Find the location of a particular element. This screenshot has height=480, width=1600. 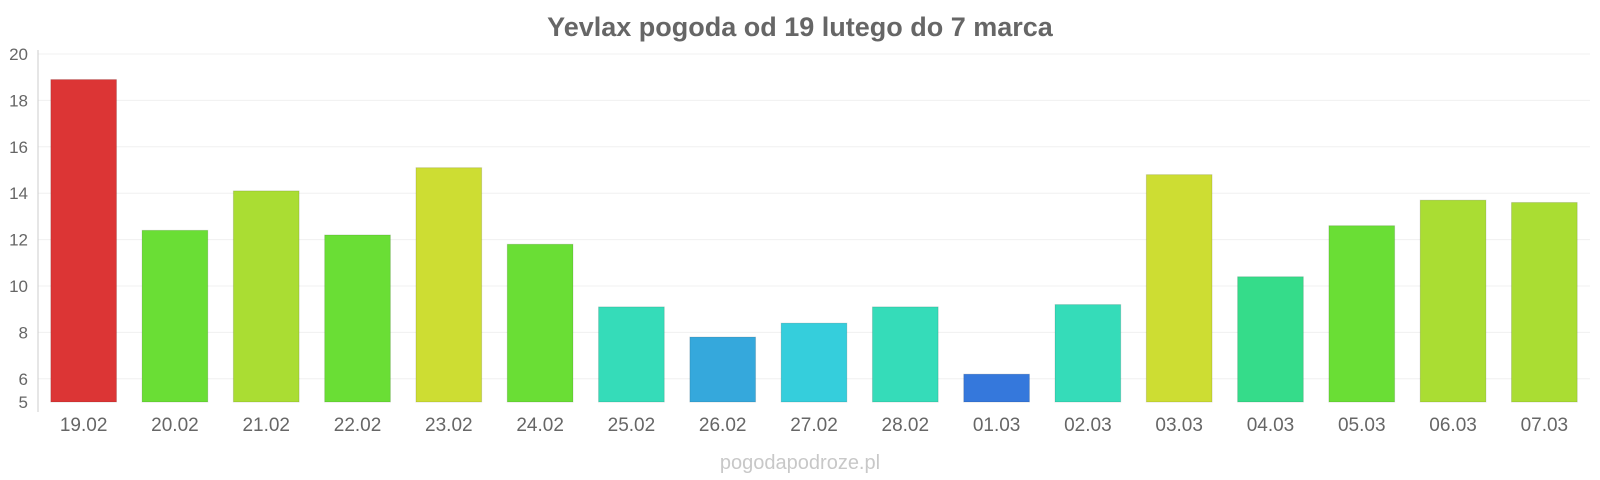

bar-25.02 is located at coordinates (631, 354).